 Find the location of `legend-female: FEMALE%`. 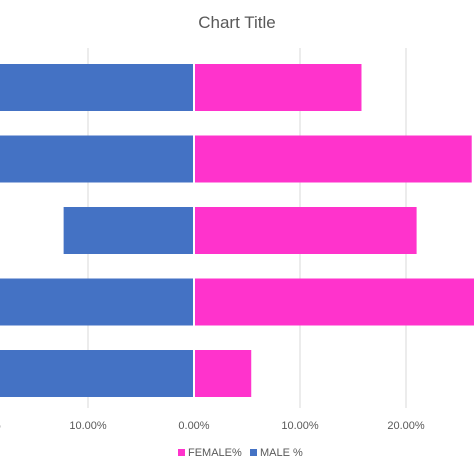

legend-female: FEMALE% is located at coordinates (210, 453).